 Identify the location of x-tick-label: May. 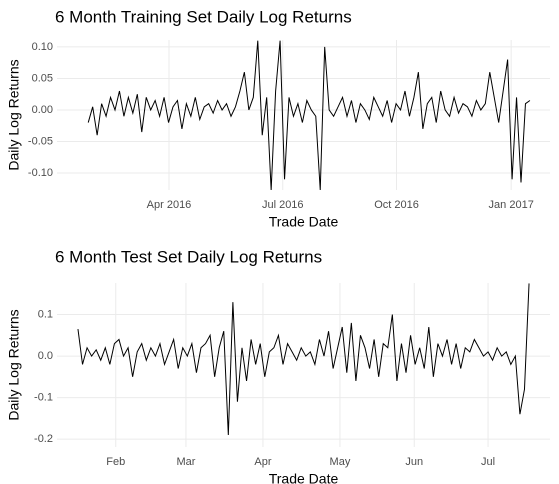
(340, 462).